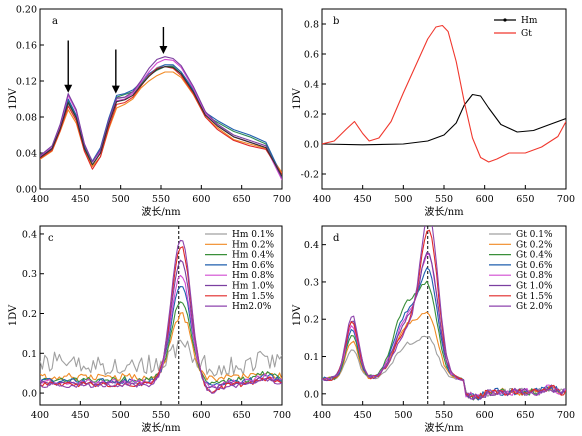 Image resolution: width=582 pixels, height=436 pixels. Describe the element at coordinates (253, 266) in the screenshot. I see `legend-label: Hm 0.6%` at that location.